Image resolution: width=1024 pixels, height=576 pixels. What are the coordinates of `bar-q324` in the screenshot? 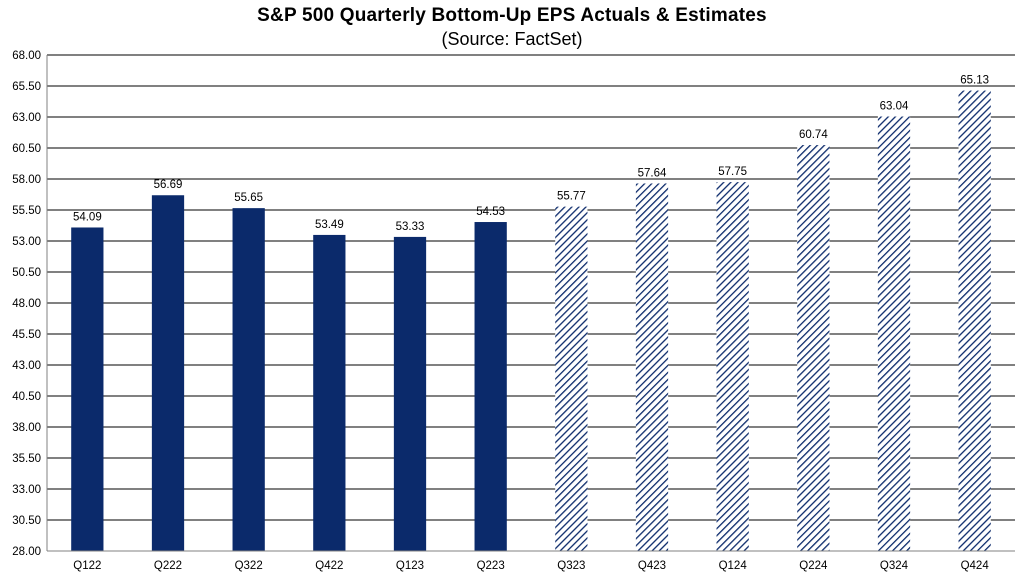 It's located at (894, 333).